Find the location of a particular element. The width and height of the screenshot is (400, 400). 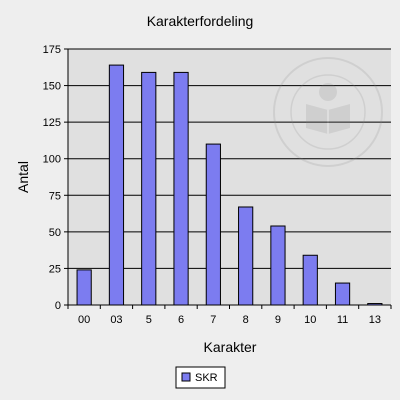

y-tick-label: 50 is located at coordinates (55, 233).